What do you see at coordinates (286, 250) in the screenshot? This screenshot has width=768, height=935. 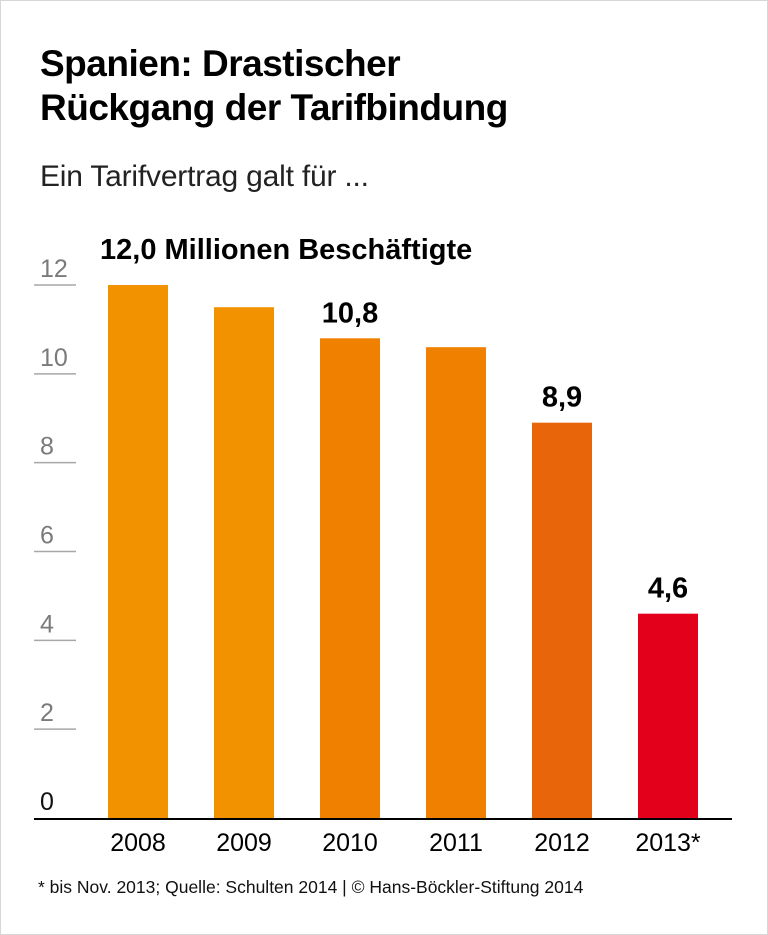 I see `data-label: 12,0 Millionen Beschäftigte` at bounding box center [286, 250].